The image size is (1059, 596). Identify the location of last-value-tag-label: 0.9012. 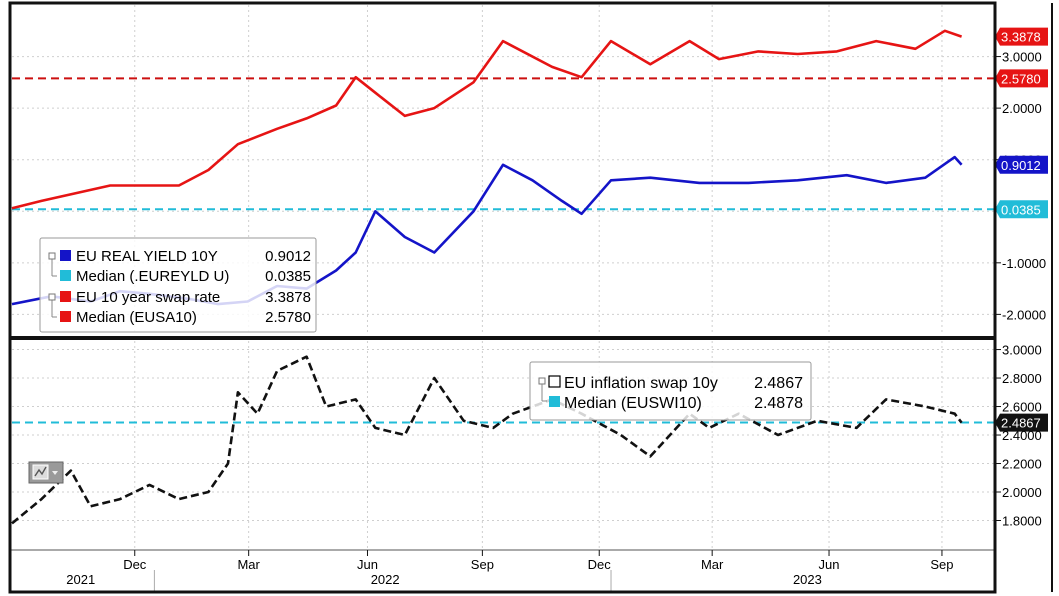
(1021, 165).